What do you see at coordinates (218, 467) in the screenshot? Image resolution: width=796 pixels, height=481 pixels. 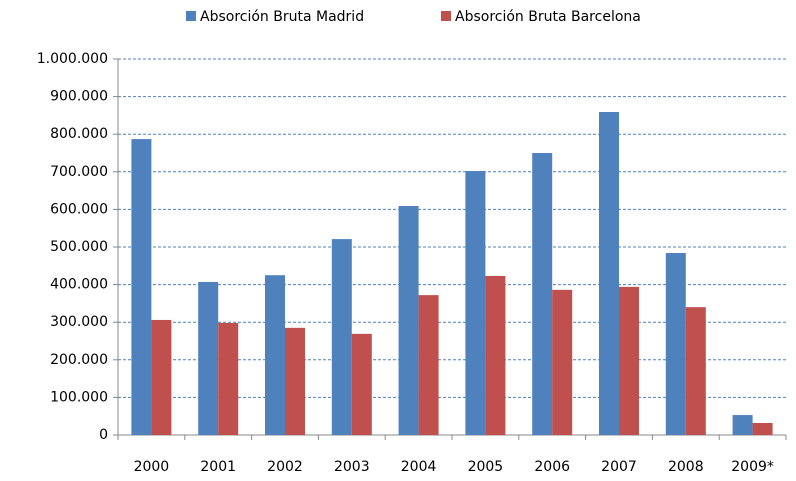 I see `x-tick-label: 2001` at bounding box center [218, 467].